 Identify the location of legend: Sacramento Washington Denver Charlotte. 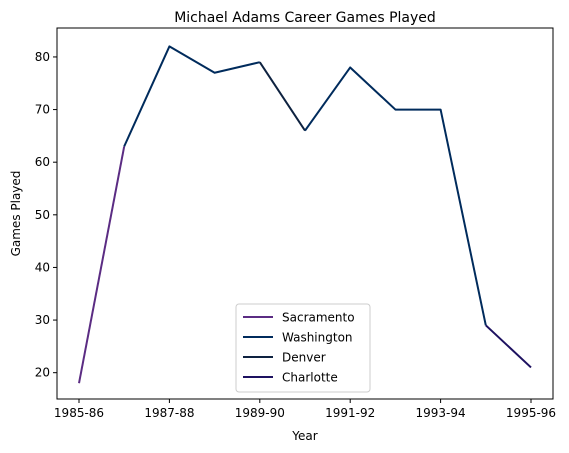
(303, 348).